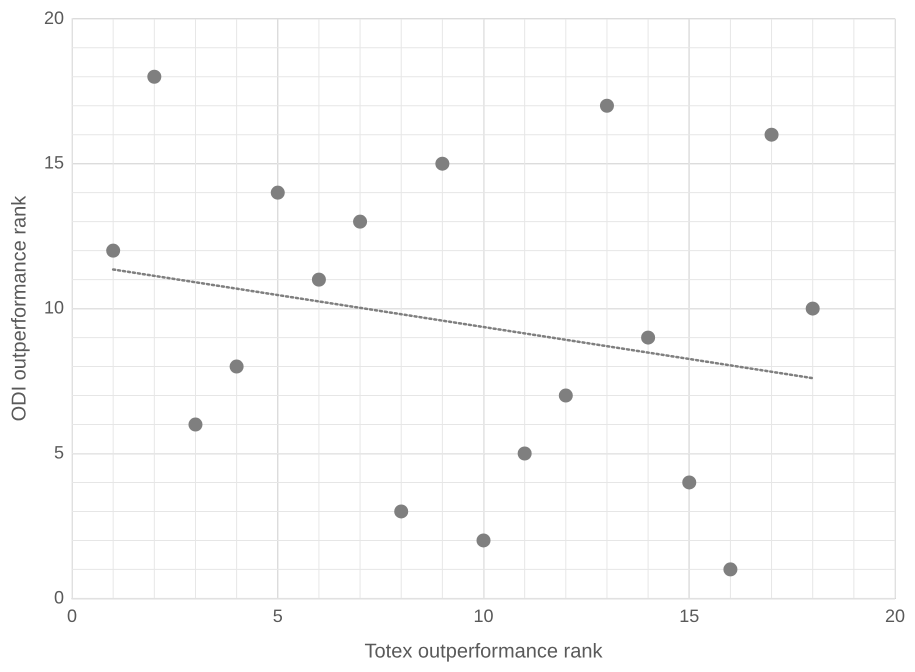 This screenshot has height=672, width=915. What do you see at coordinates (54, 308) in the screenshot?
I see `y-tick-label: 10` at bounding box center [54, 308].